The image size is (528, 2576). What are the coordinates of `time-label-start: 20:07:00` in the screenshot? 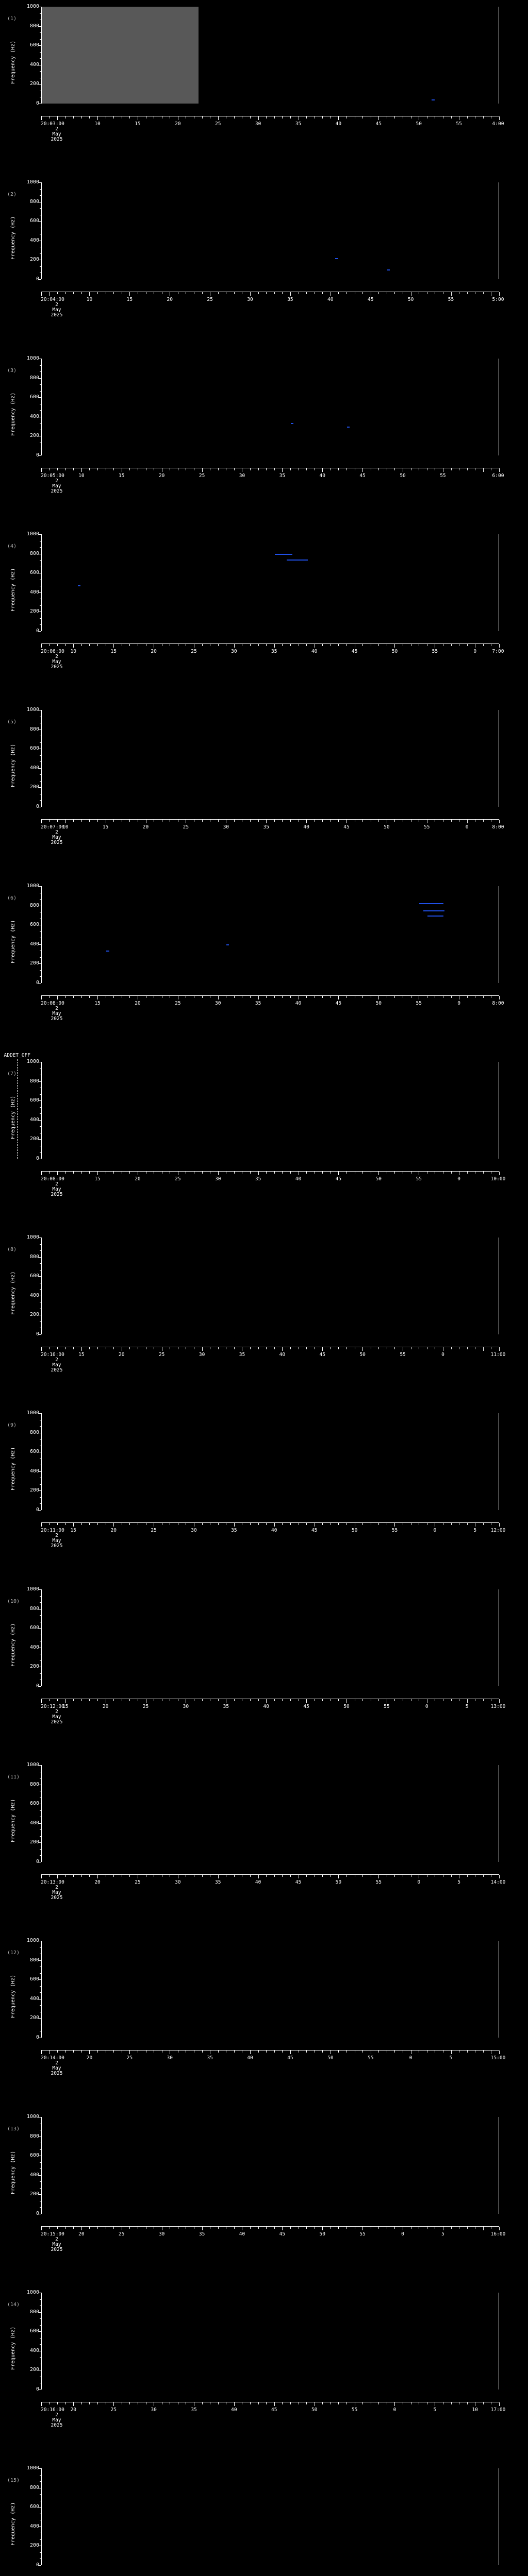 It's located at (53, 827).